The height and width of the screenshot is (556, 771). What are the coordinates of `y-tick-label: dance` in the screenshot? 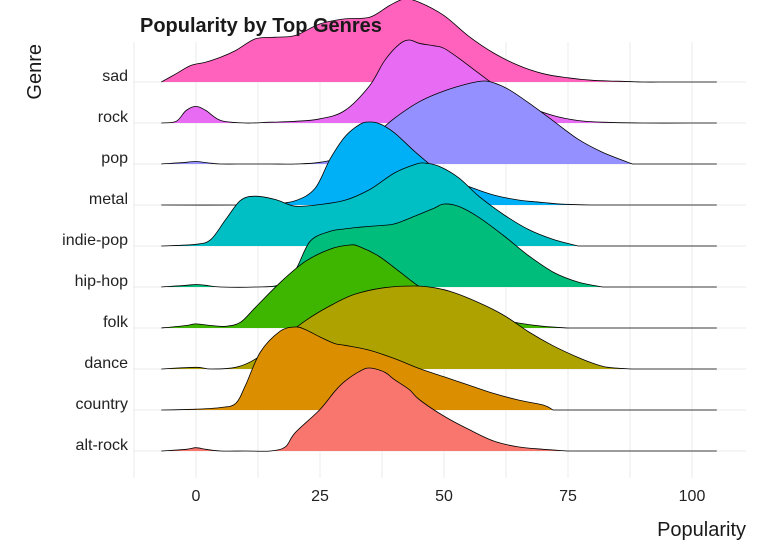 It's located at (106, 363).